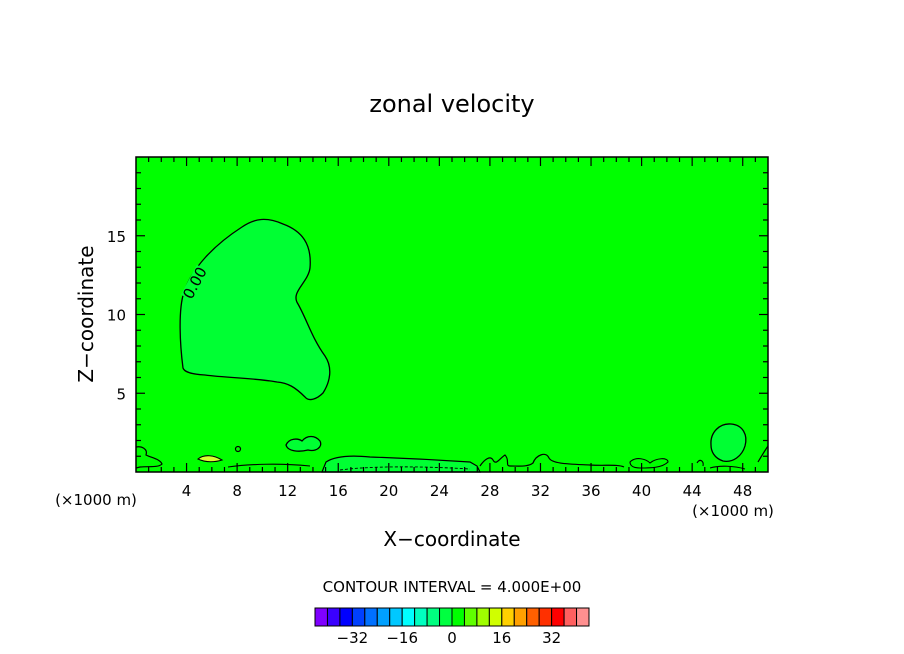  I want to click on colorbar-tick-label: 0, so click(452, 638).